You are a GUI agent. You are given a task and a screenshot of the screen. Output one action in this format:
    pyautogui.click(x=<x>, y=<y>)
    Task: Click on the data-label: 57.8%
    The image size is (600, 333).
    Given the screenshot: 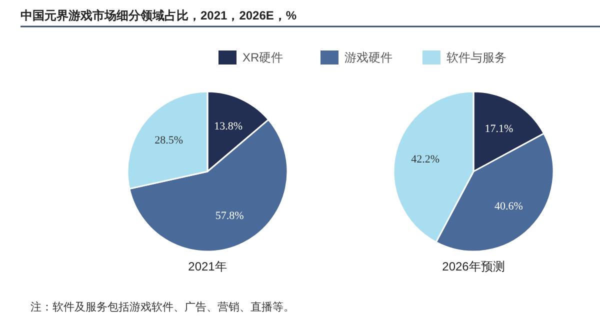 What is the action you would take?
    pyautogui.click(x=229, y=216)
    